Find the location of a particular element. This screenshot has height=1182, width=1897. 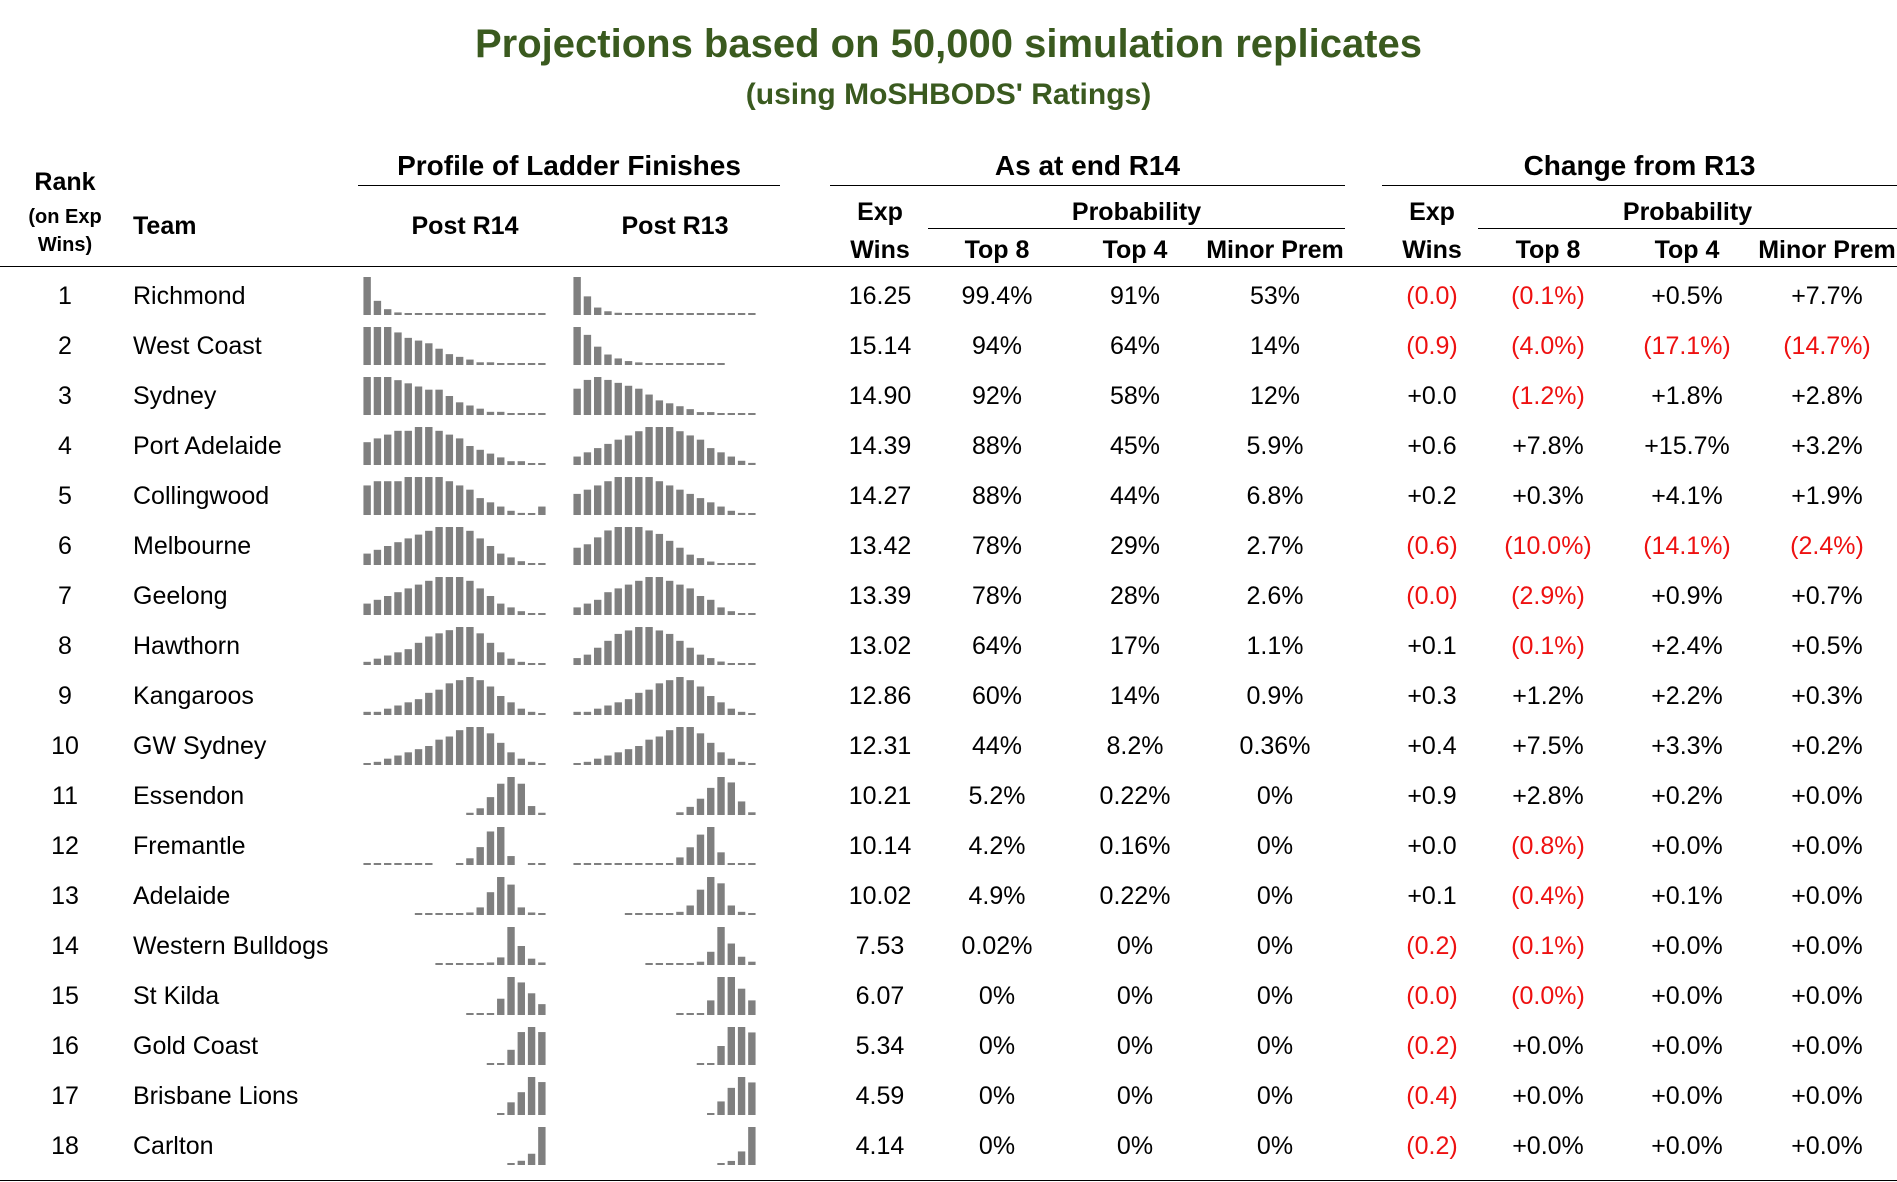

rank-cell: 5 is located at coordinates (65, 496).